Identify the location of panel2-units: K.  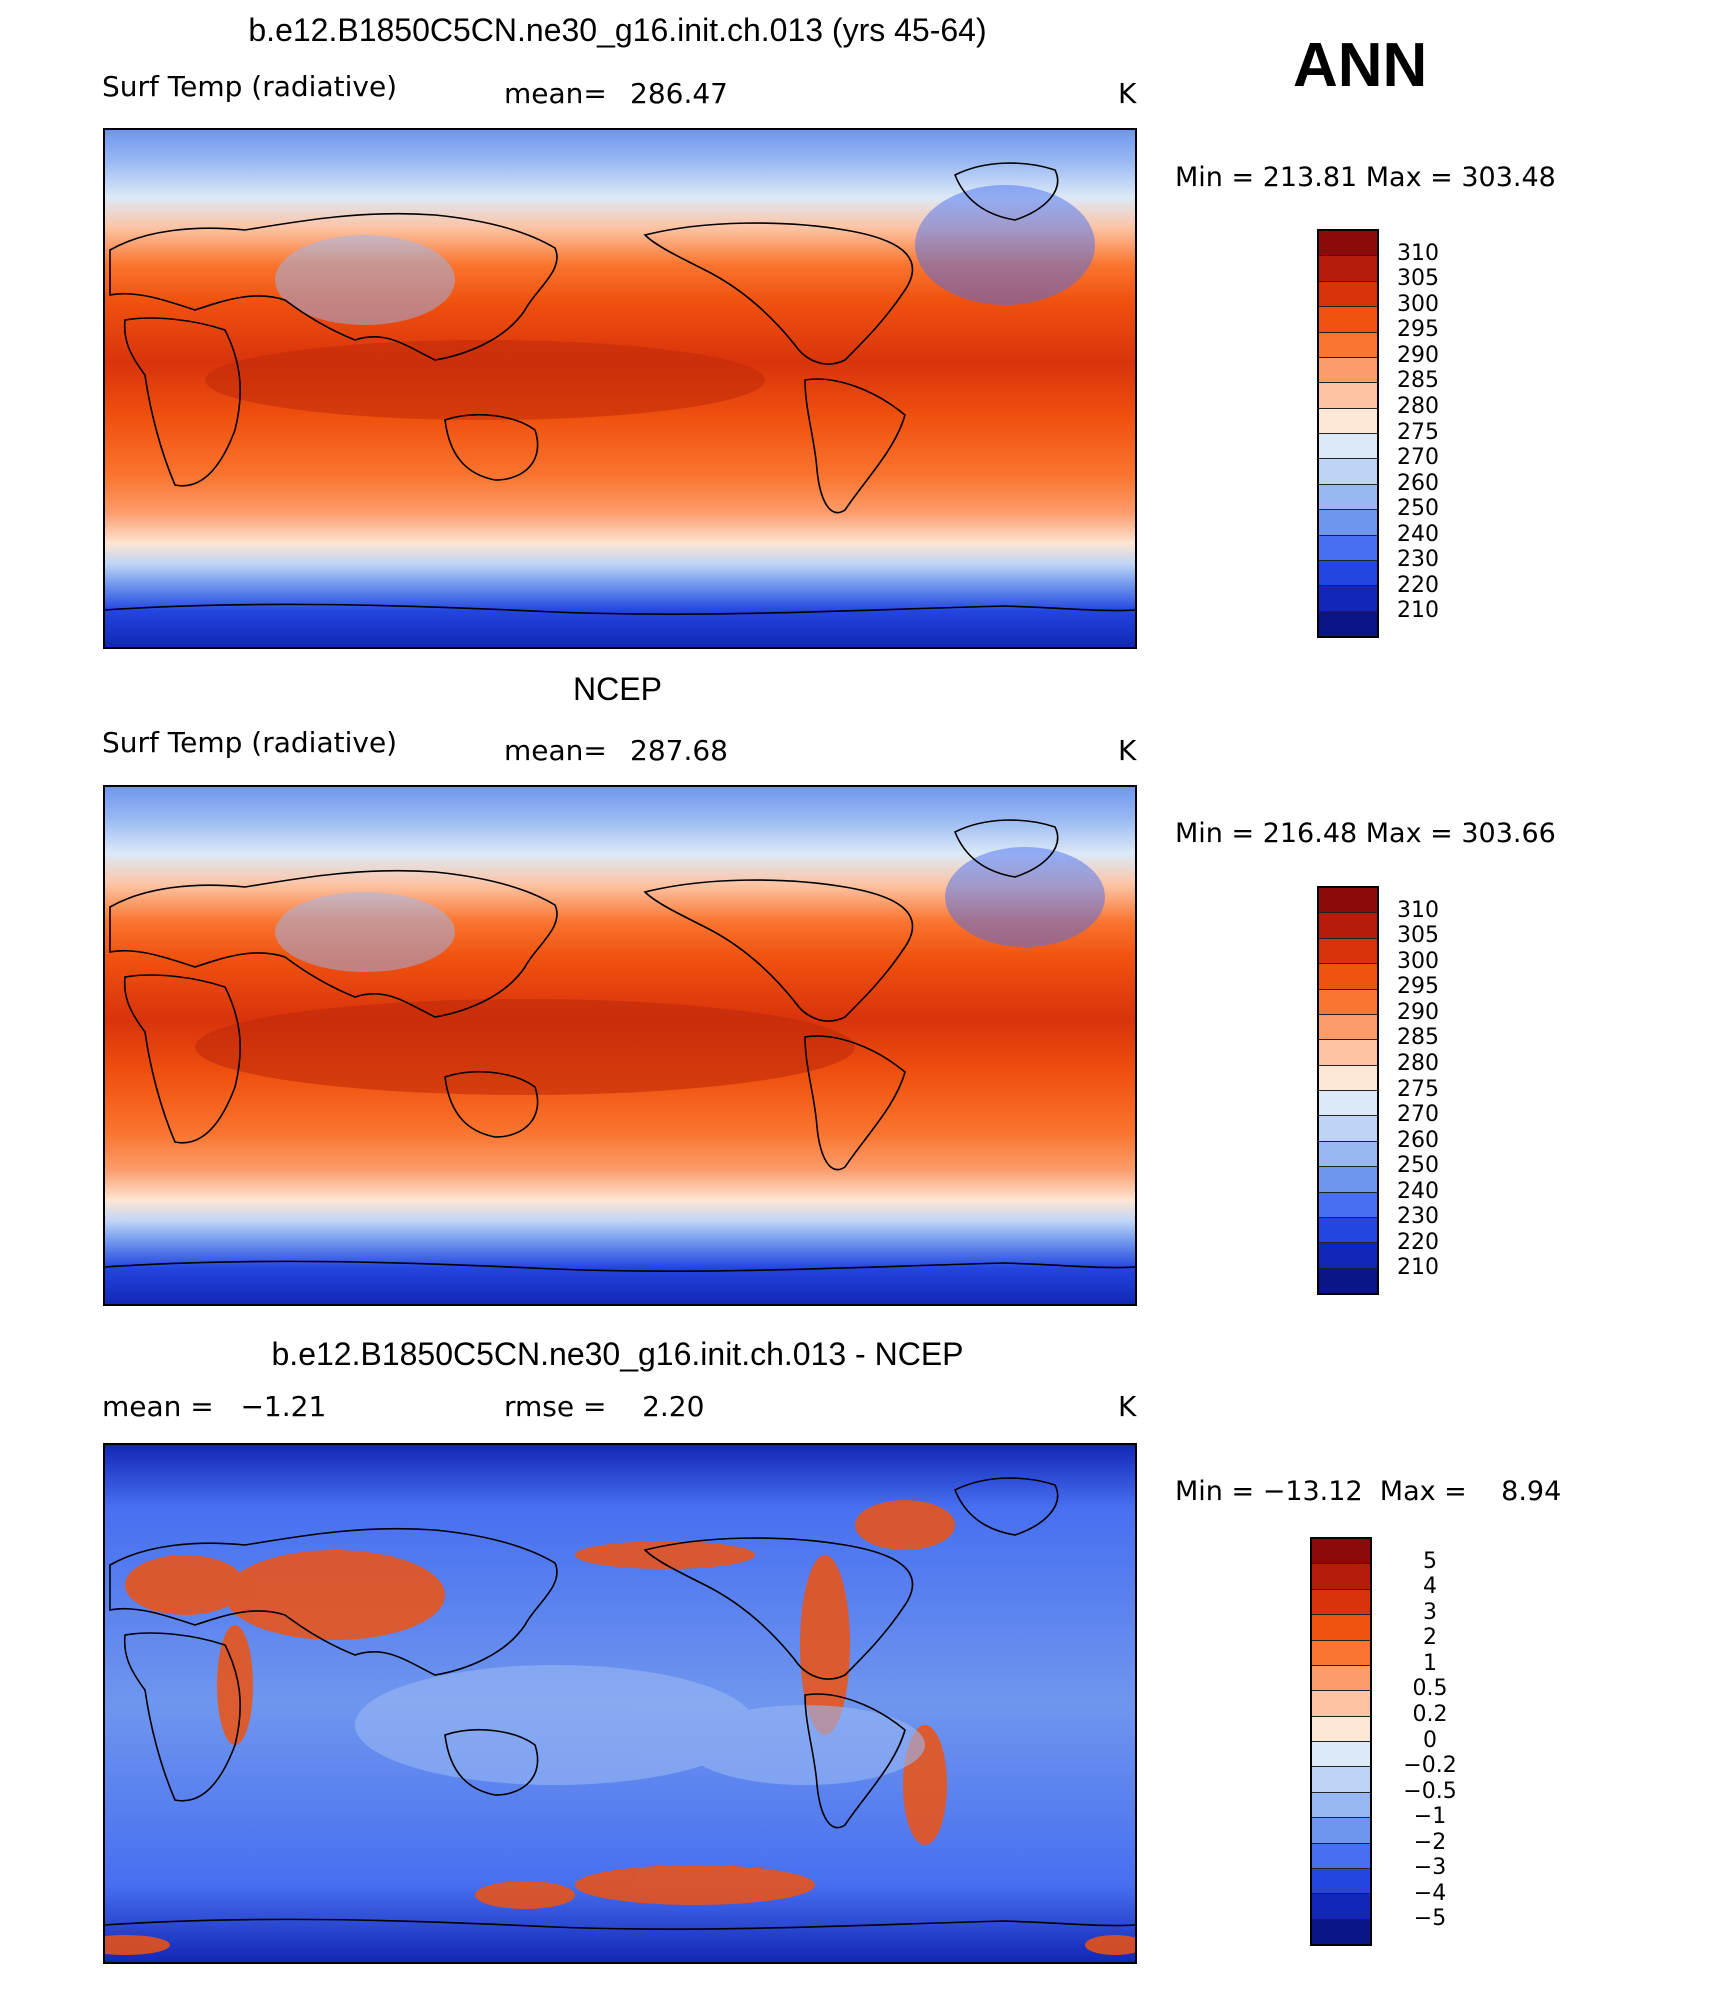
(1127, 750).